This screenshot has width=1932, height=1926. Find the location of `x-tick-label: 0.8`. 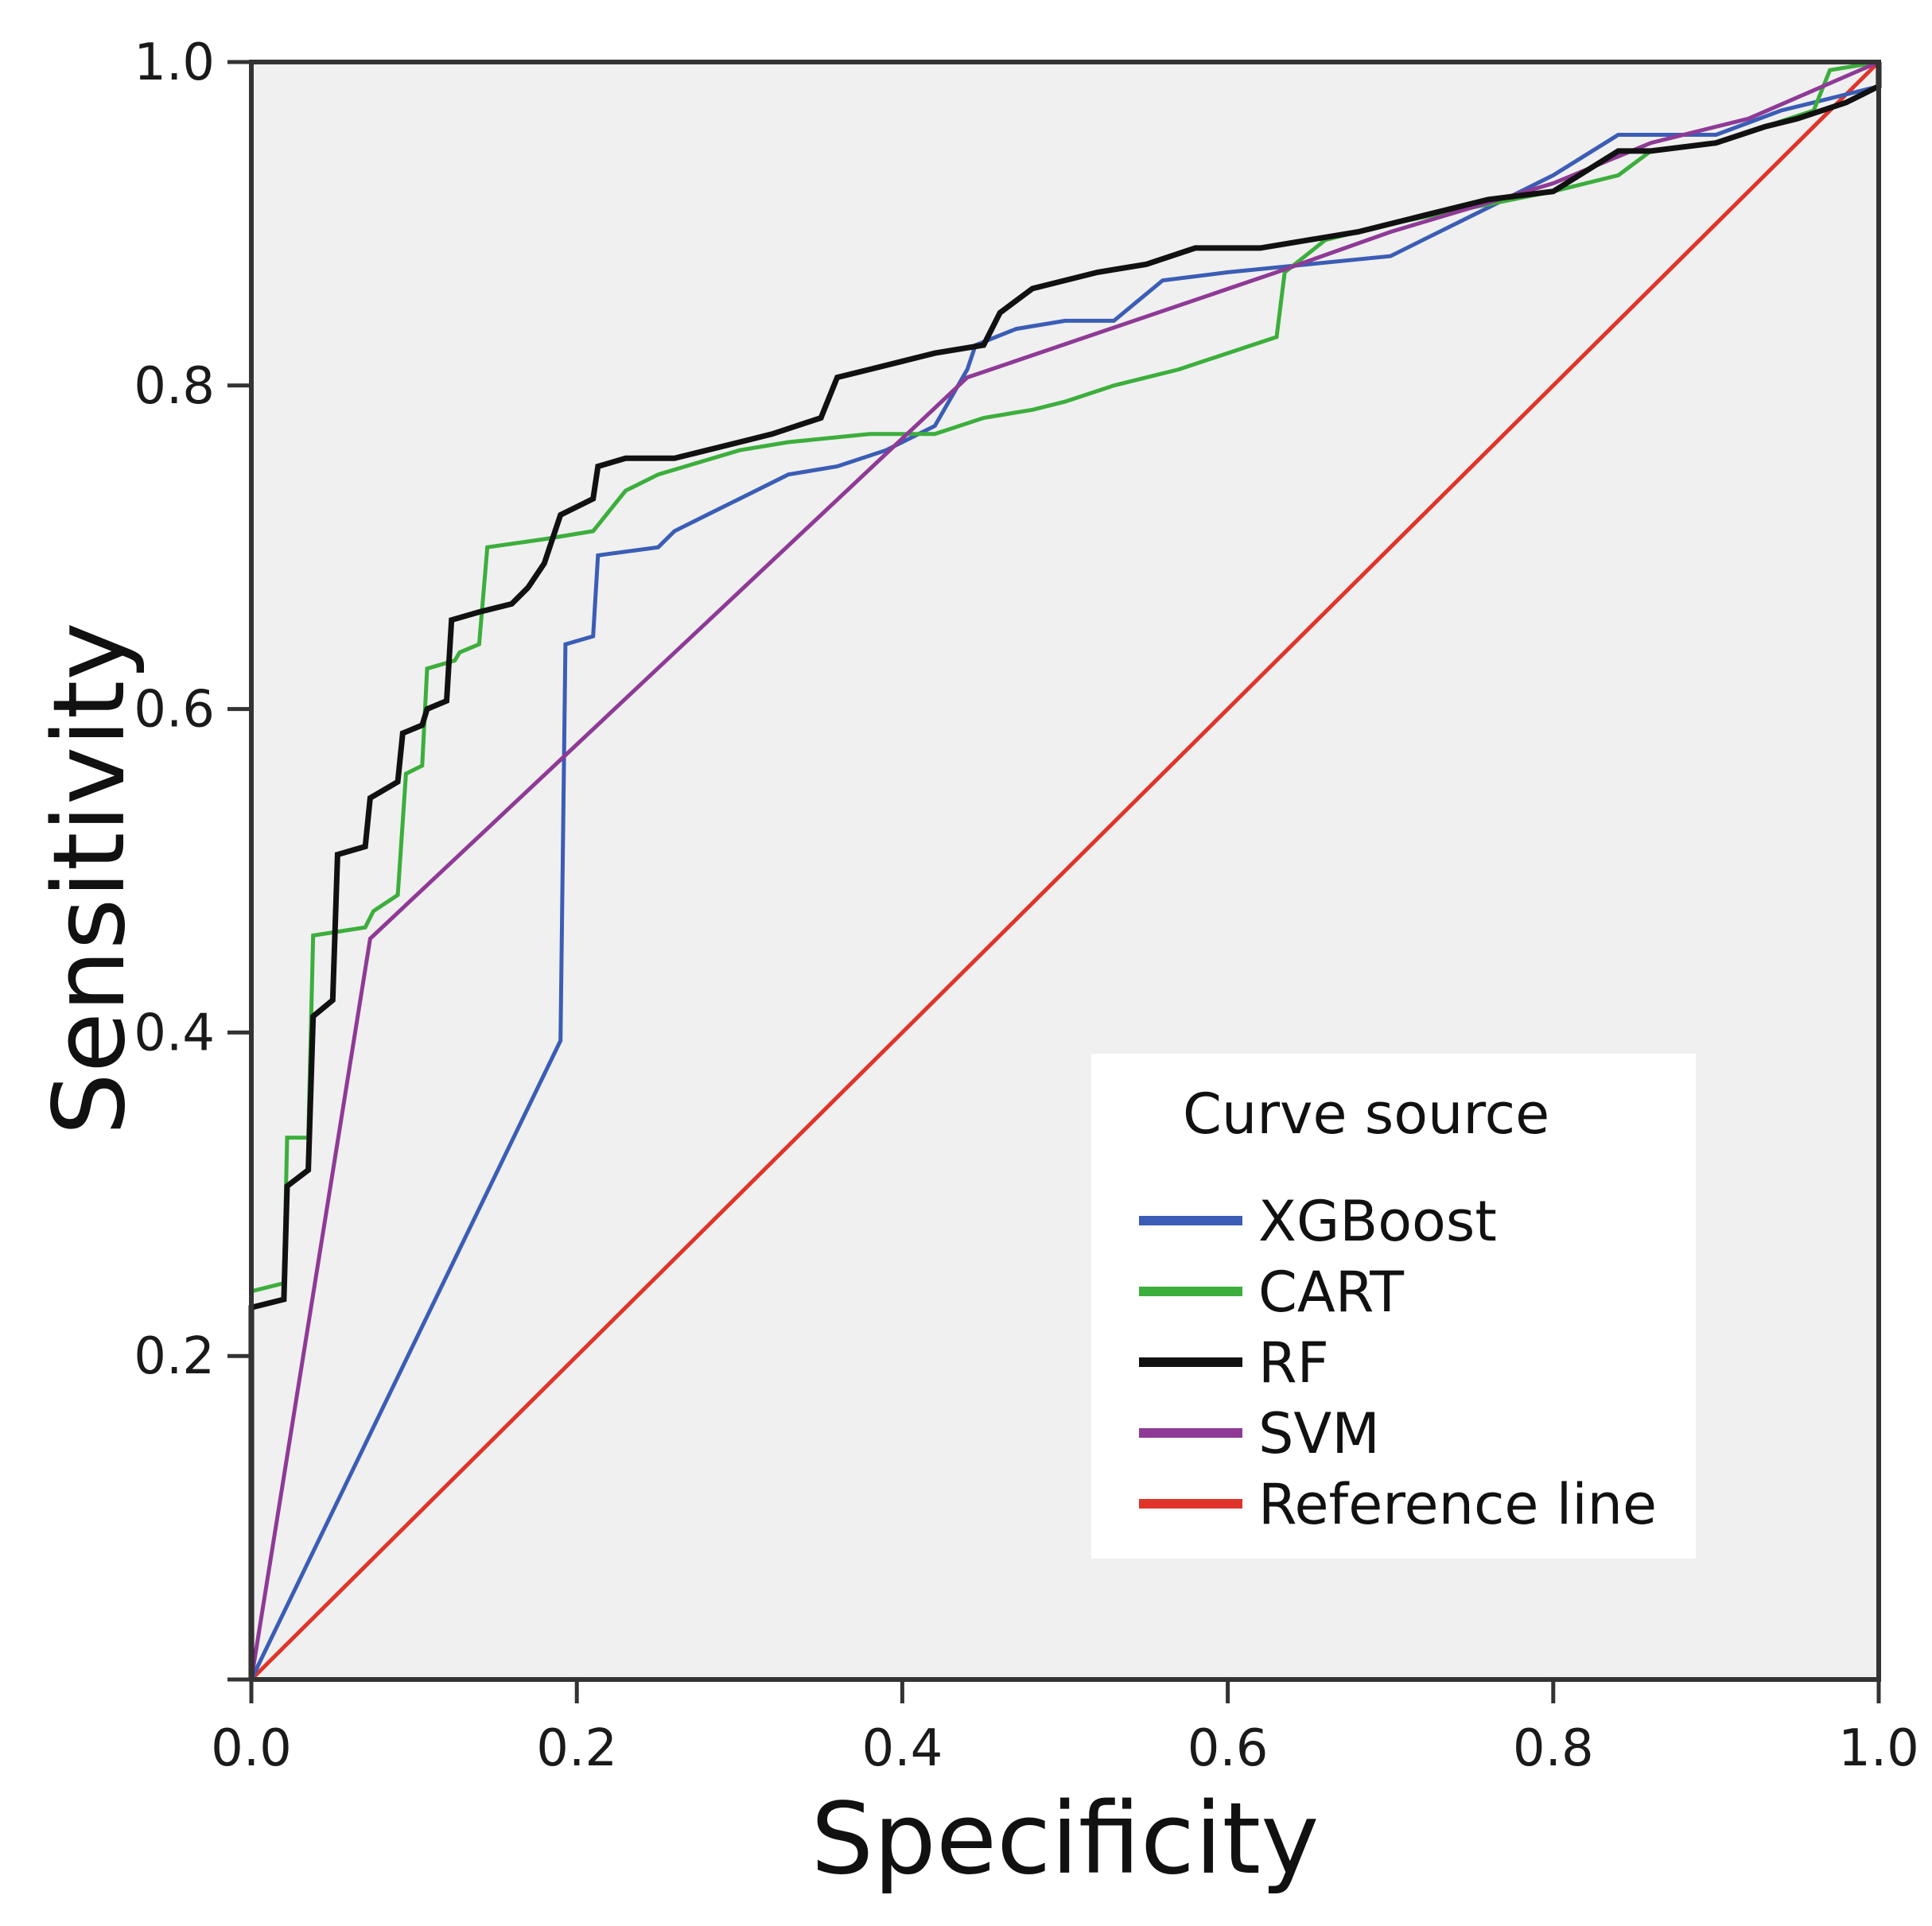

x-tick-label: 0.8 is located at coordinates (1553, 1748).